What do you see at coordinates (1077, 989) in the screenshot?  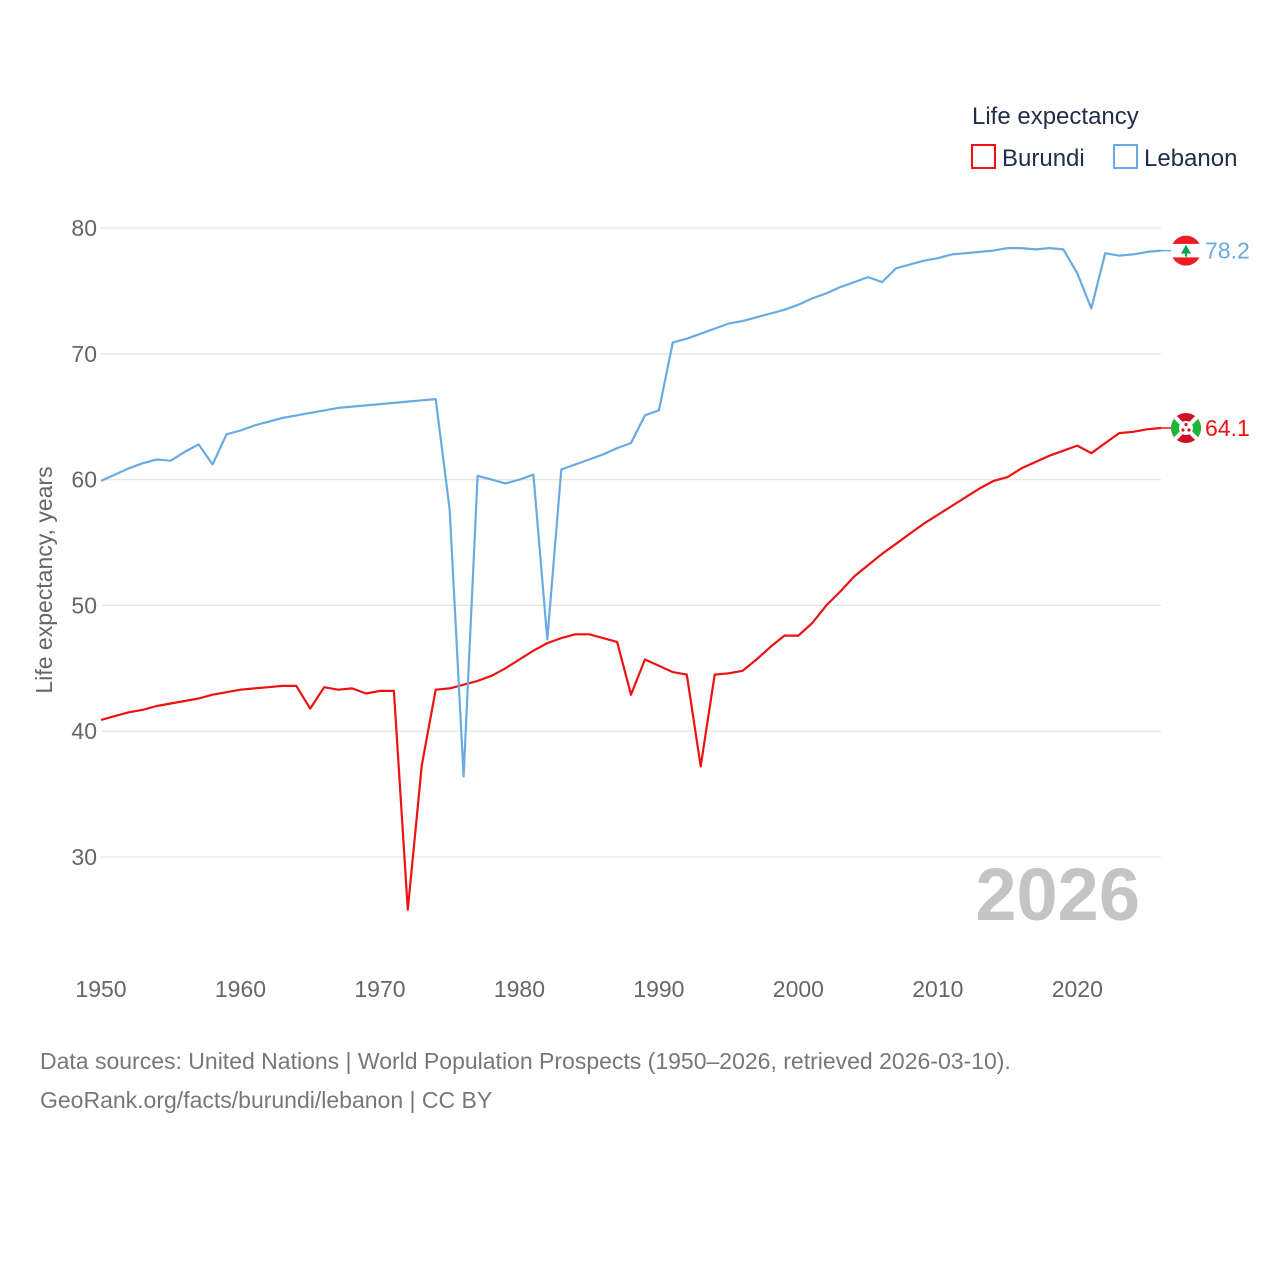 I see `x-tick-label: 2020` at bounding box center [1077, 989].